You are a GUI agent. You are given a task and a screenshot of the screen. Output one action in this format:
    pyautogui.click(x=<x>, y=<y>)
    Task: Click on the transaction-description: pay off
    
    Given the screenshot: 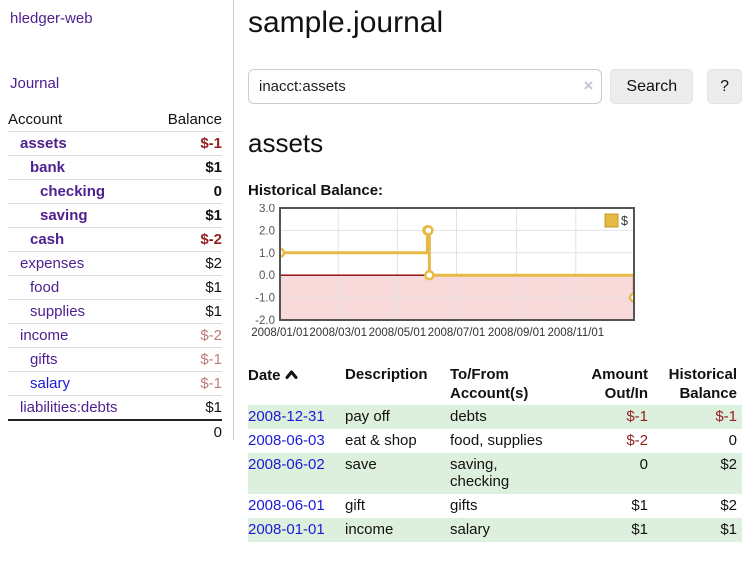 What is the action you would take?
    pyautogui.click(x=367, y=416)
    